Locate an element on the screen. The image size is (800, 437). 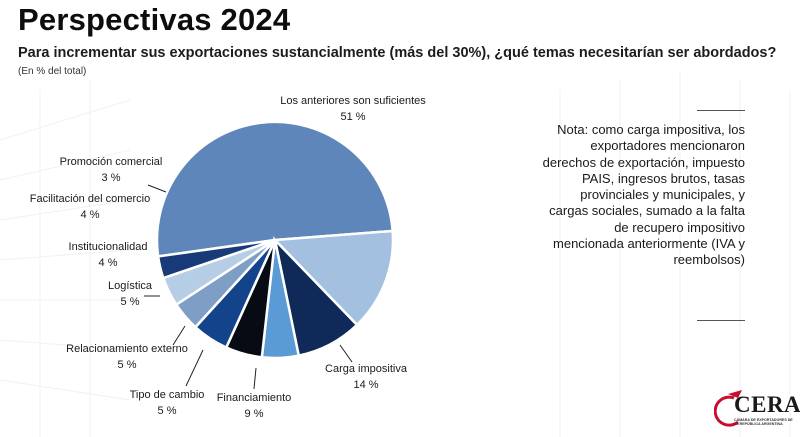
slice-value-label: 9 % is located at coordinates (254, 414).